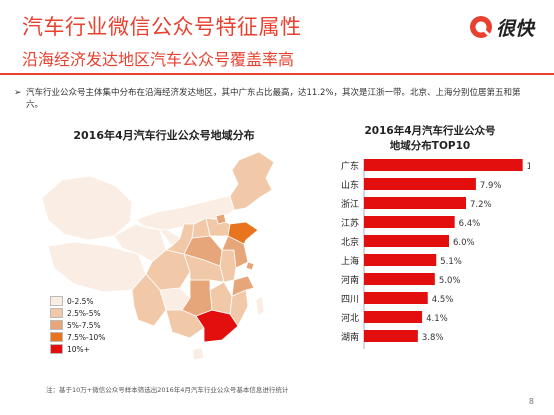 This screenshot has height=415, width=554. Describe the element at coordinates (450, 281) in the screenshot. I see `value-label: 5.0%` at that location.